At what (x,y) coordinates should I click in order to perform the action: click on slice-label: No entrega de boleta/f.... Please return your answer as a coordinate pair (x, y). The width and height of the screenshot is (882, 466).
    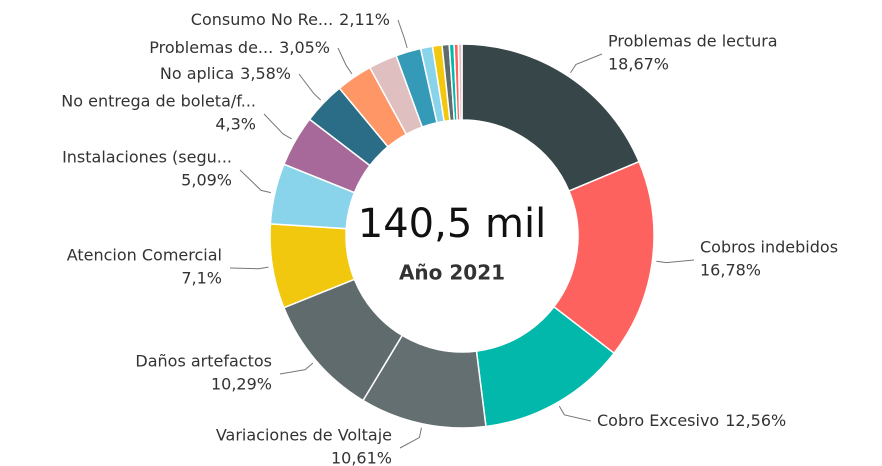
    Looking at the image, I should click on (158, 101).